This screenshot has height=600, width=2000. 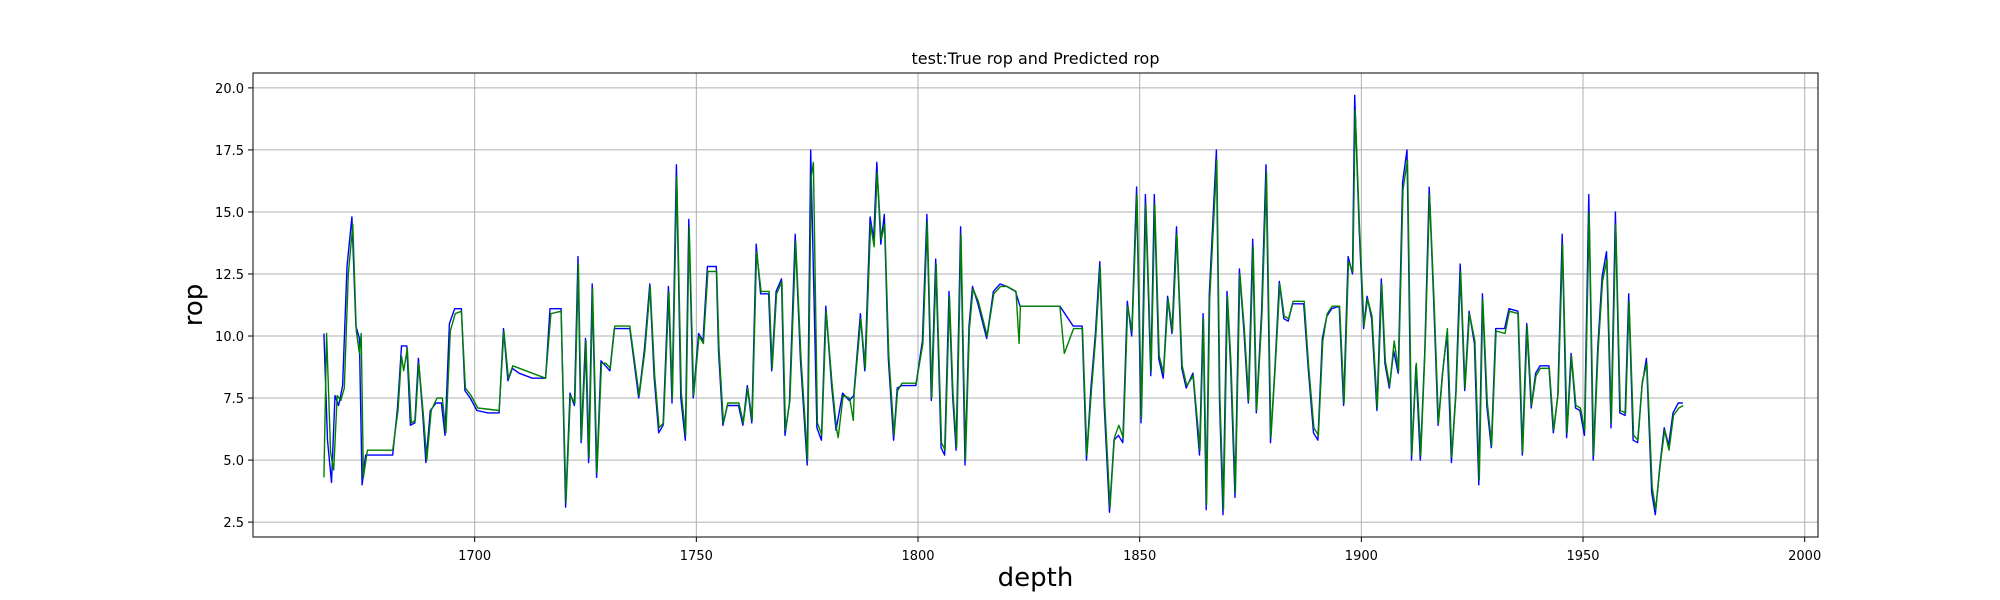 I want to click on x-tick-label: 1950, so click(x=1582, y=556).